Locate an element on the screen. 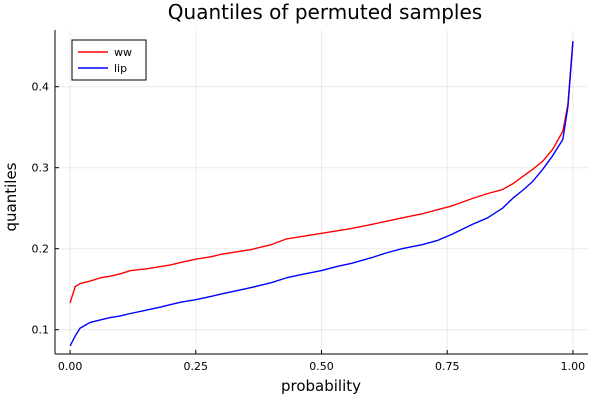 Image resolution: width=600 pixels, height=400 pixels. chart-title: Quantiles of permuted samples is located at coordinates (325, 12).